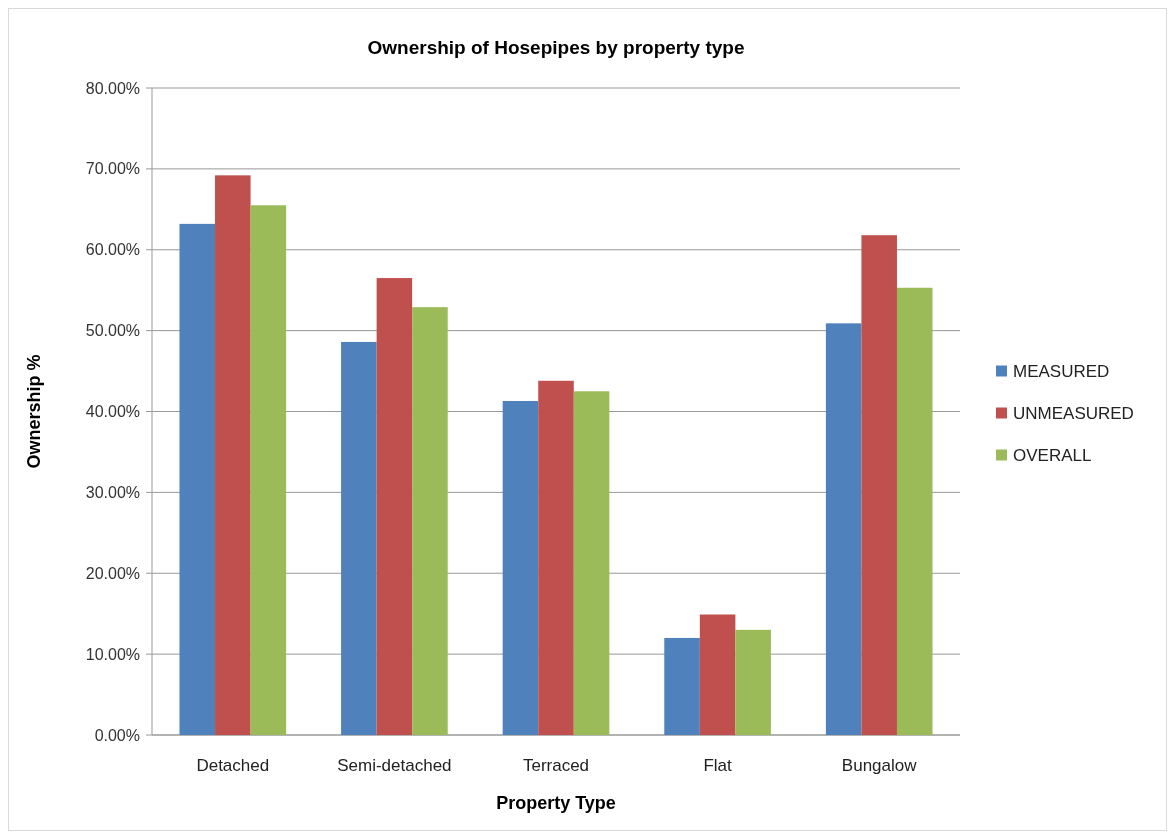 This screenshot has height=839, width=1175. What do you see at coordinates (556, 47) in the screenshot?
I see `chart-title: Ownership of Hosepipes by property type` at bounding box center [556, 47].